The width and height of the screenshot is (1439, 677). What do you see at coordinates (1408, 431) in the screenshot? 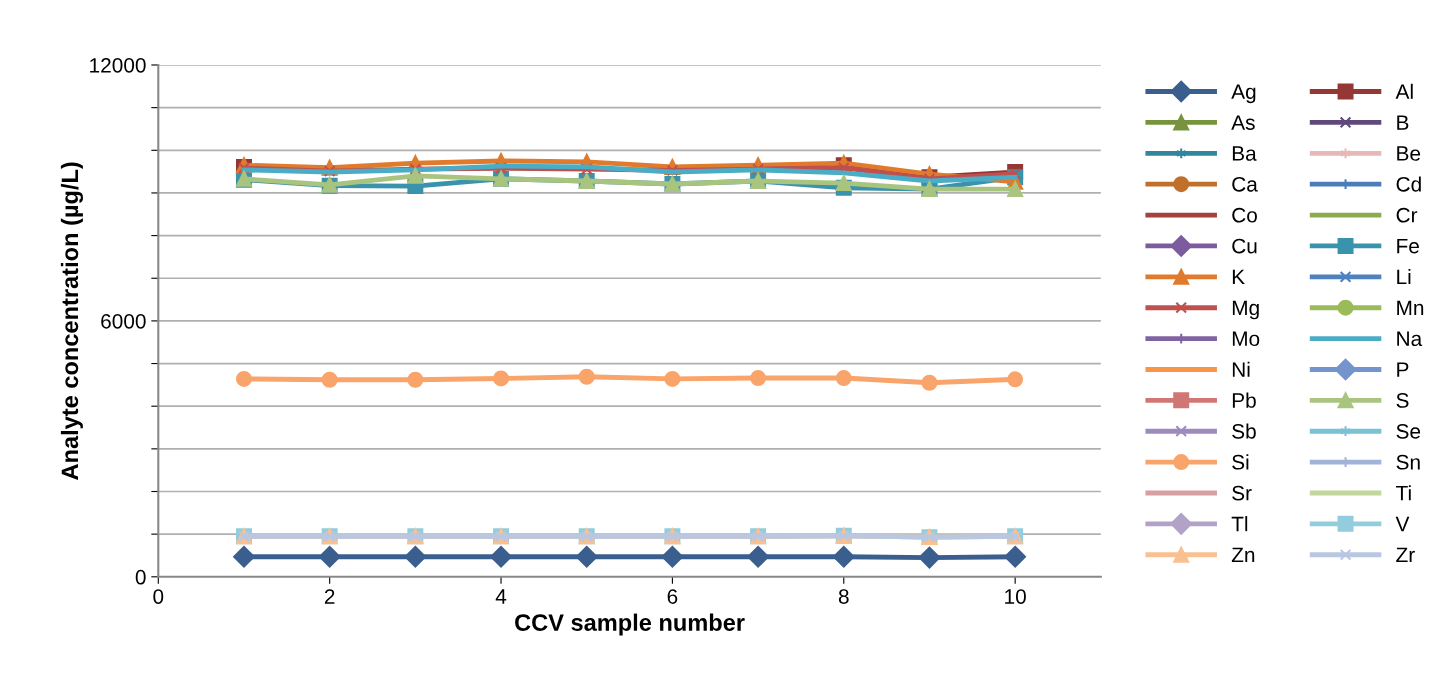
I see `legend-label: Se` at bounding box center [1408, 431].